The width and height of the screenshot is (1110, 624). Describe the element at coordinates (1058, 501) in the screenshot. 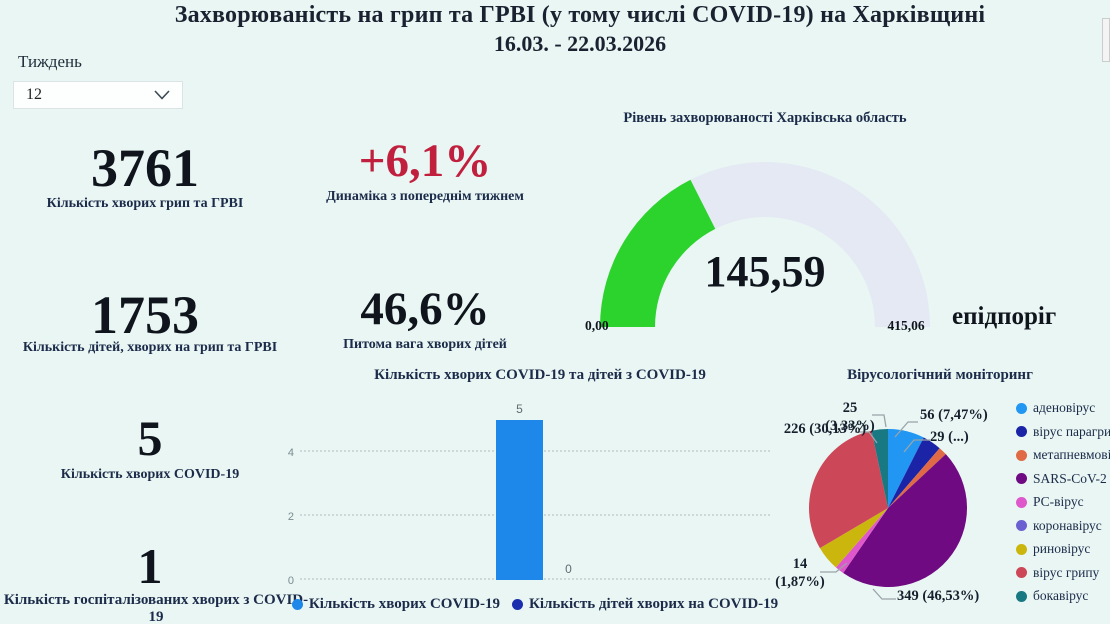

I see `pie-legend-label: РС-вірус` at that location.